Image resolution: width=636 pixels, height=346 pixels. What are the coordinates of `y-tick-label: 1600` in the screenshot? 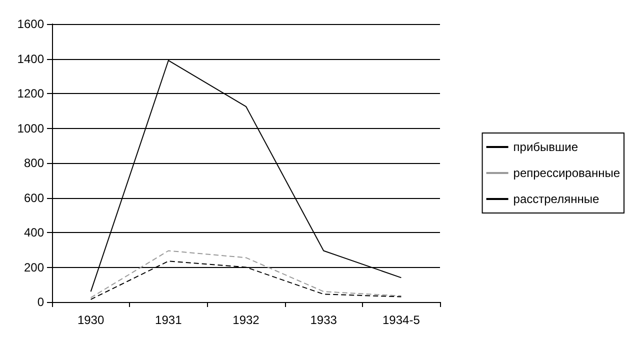 It's located at (30, 24).